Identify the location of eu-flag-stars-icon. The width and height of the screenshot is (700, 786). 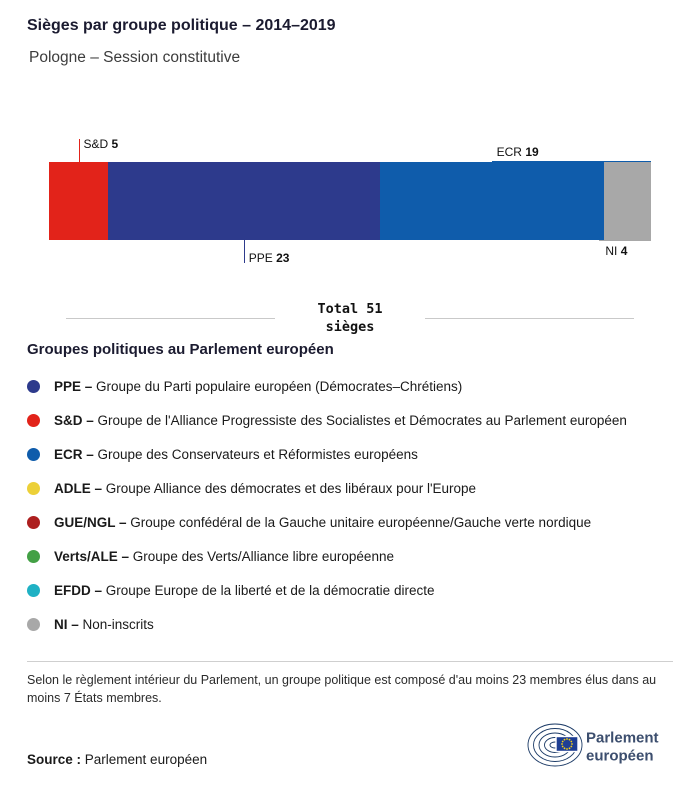
(567, 744).